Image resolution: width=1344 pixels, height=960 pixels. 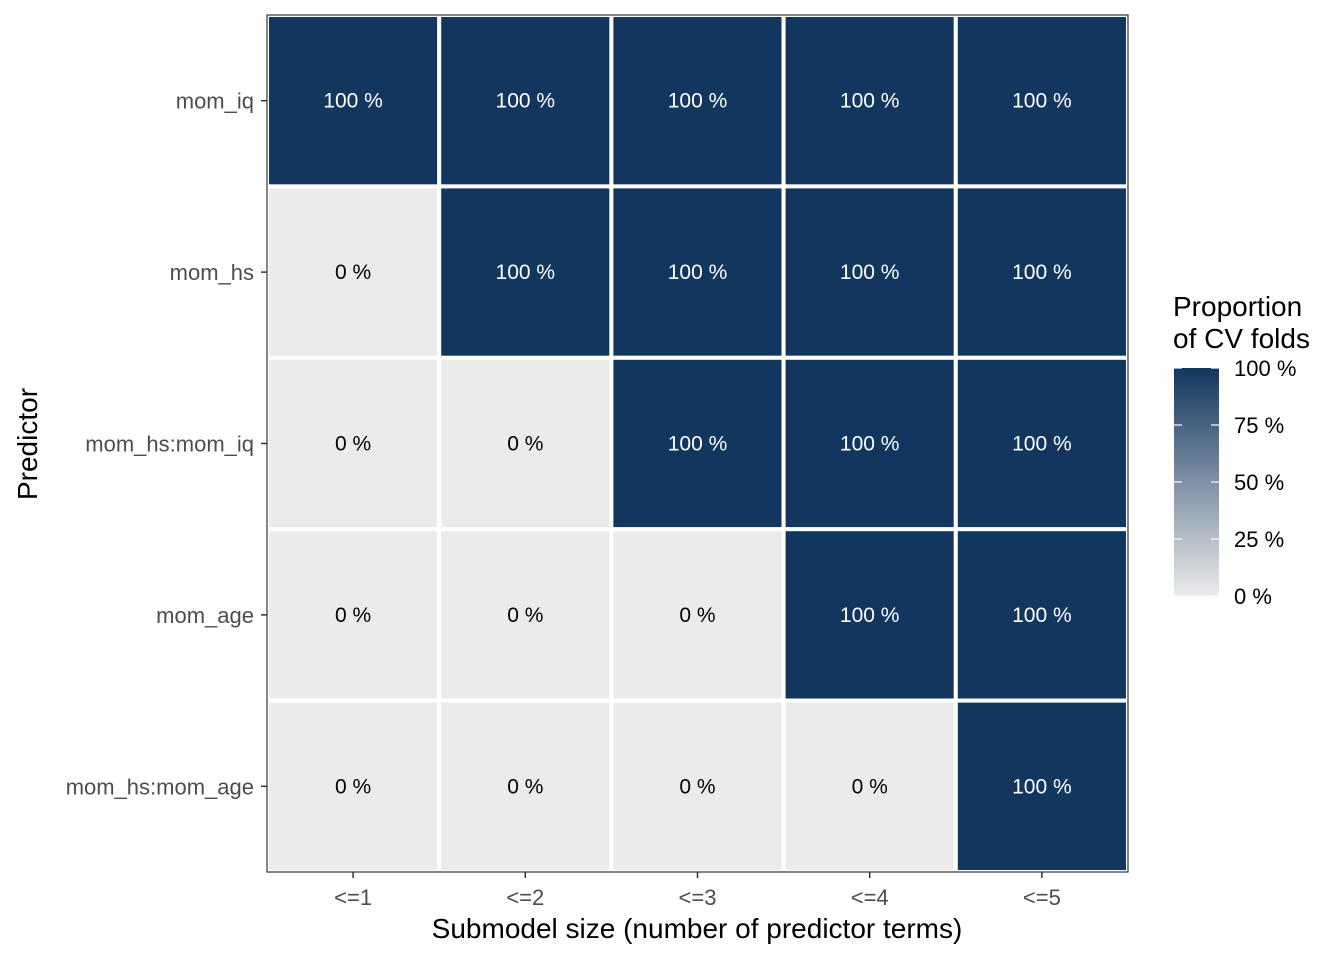 What do you see at coordinates (1237, 306) in the screenshot?
I see `legend-title-line-1: Proportion` at bounding box center [1237, 306].